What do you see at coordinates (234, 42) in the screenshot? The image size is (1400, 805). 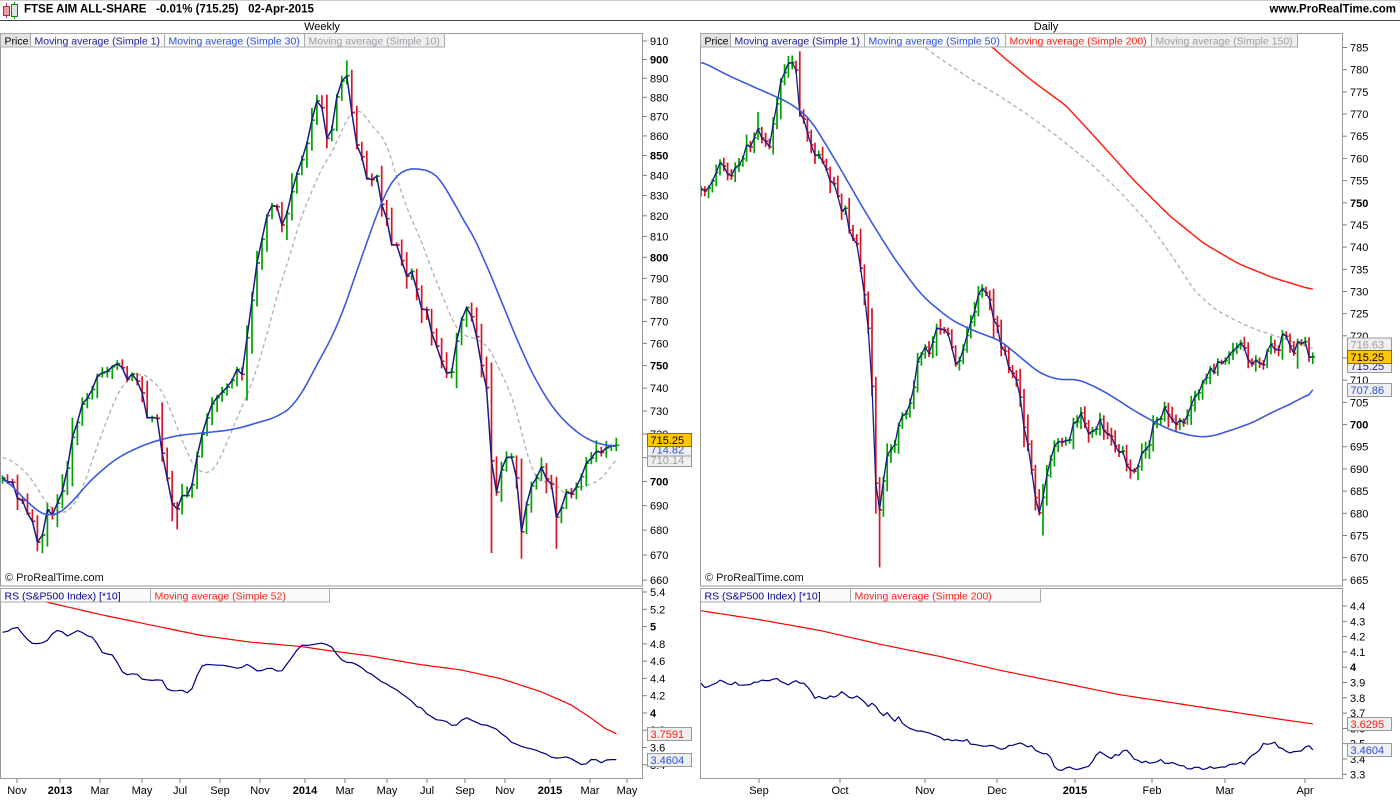 I see `svg-text: Moving average (Simple 30)` at bounding box center [234, 42].